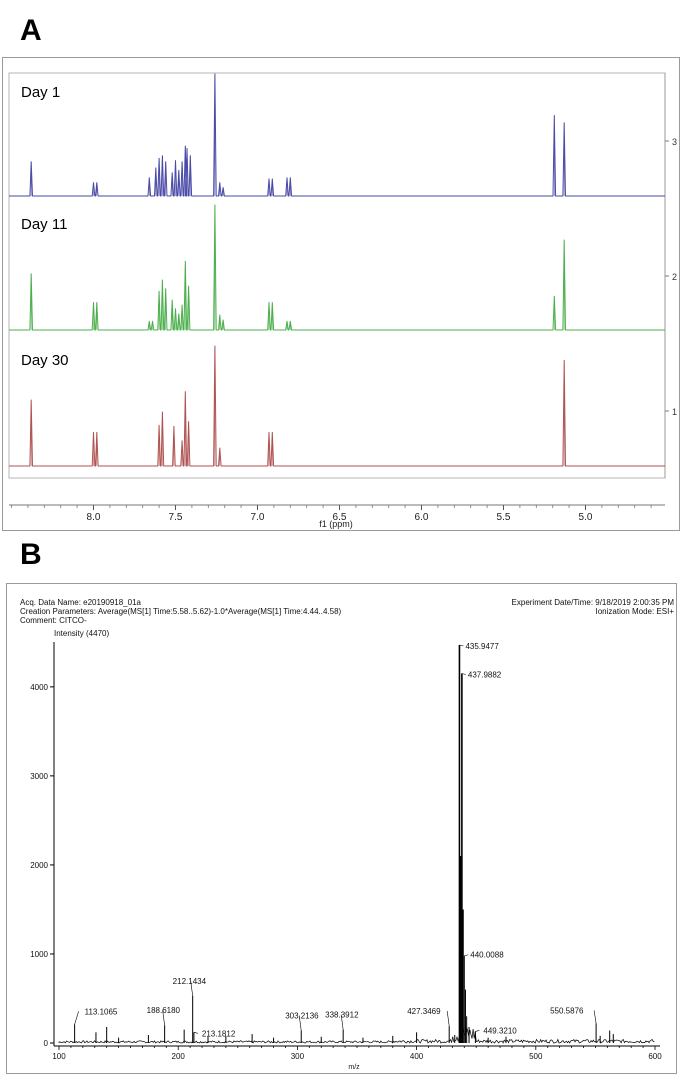  What do you see at coordinates (586, 517) in the screenshot?
I see `nmr-x-tick-label: 5.0` at bounding box center [586, 517].